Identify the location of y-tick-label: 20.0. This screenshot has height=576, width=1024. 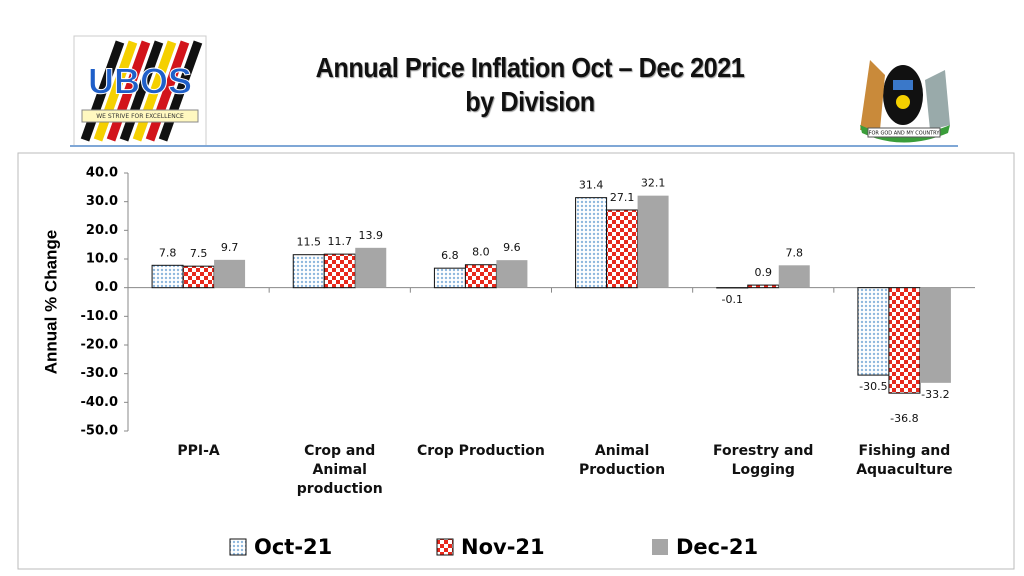
(102, 230).